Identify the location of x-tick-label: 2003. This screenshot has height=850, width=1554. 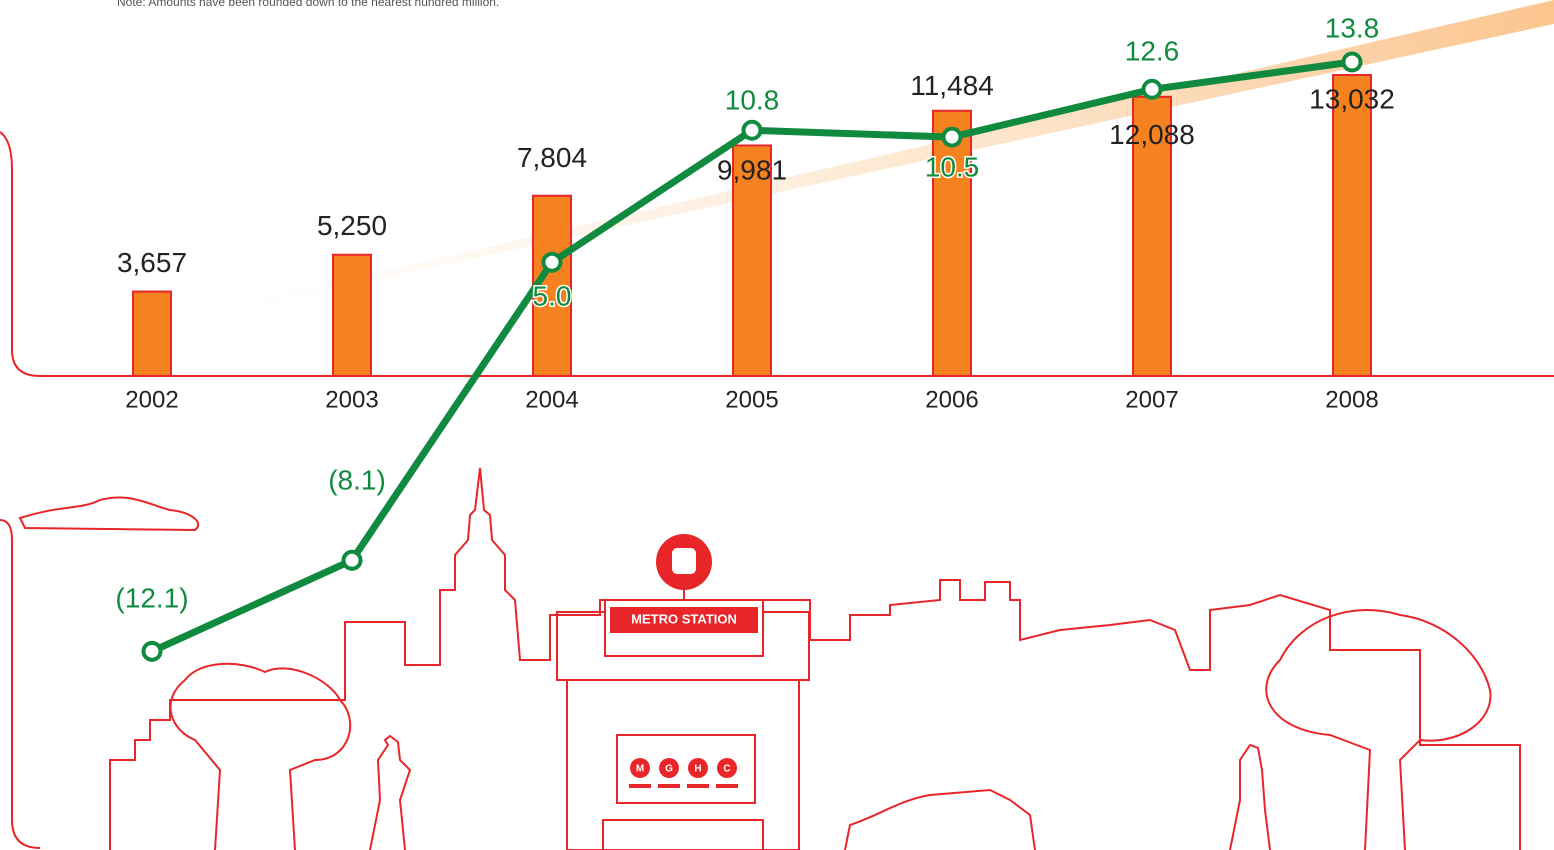
(351, 399).